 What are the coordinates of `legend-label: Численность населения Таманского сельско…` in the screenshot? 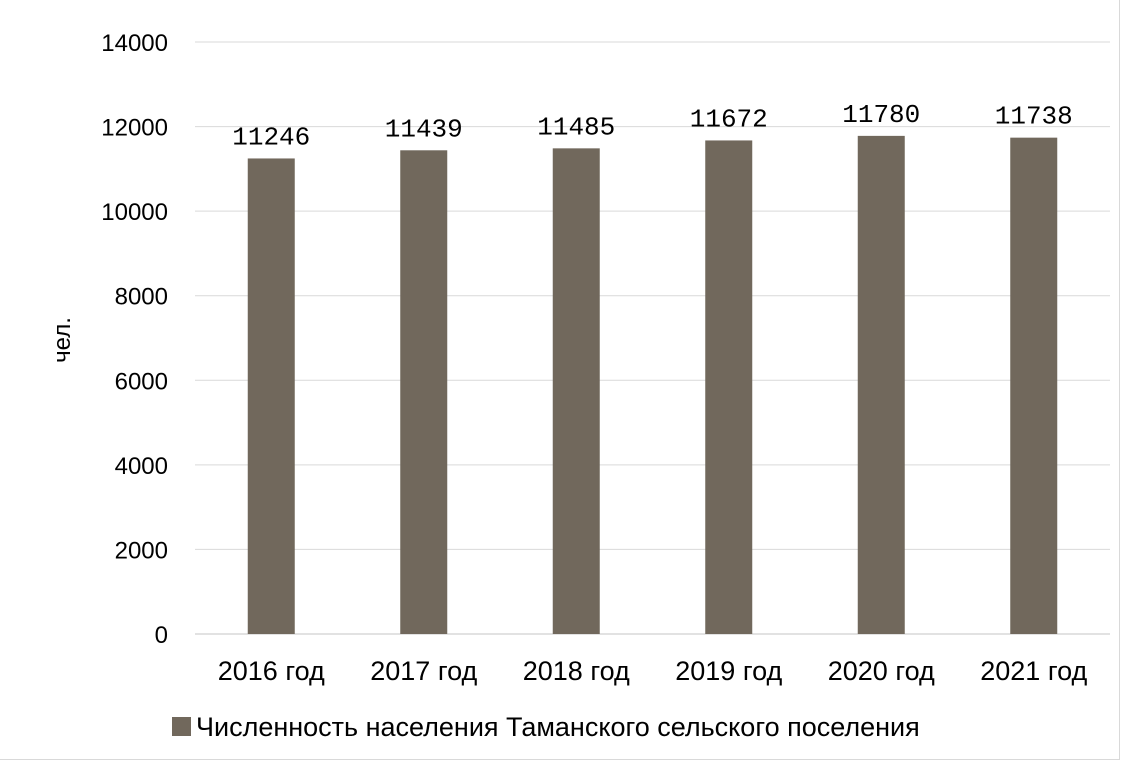 It's located at (558, 727).